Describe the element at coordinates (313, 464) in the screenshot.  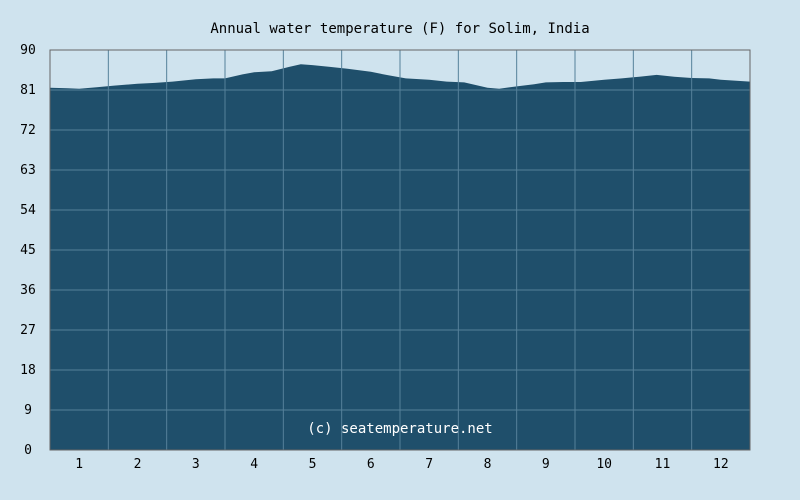
I see `x-tick-label: 5` at that location.